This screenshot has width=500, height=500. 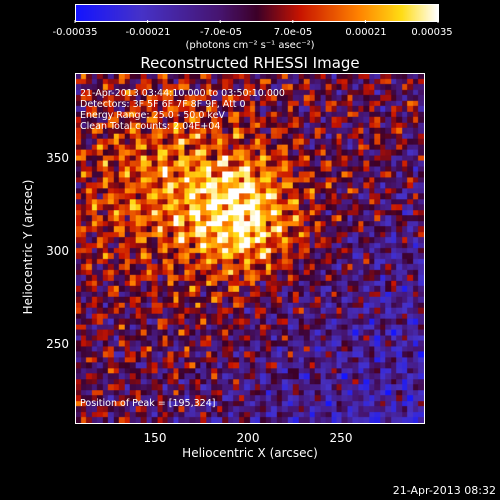 What do you see at coordinates (444, 490) in the screenshot?
I see `timestamp: 21-Apr-2013 08:32` at bounding box center [444, 490].